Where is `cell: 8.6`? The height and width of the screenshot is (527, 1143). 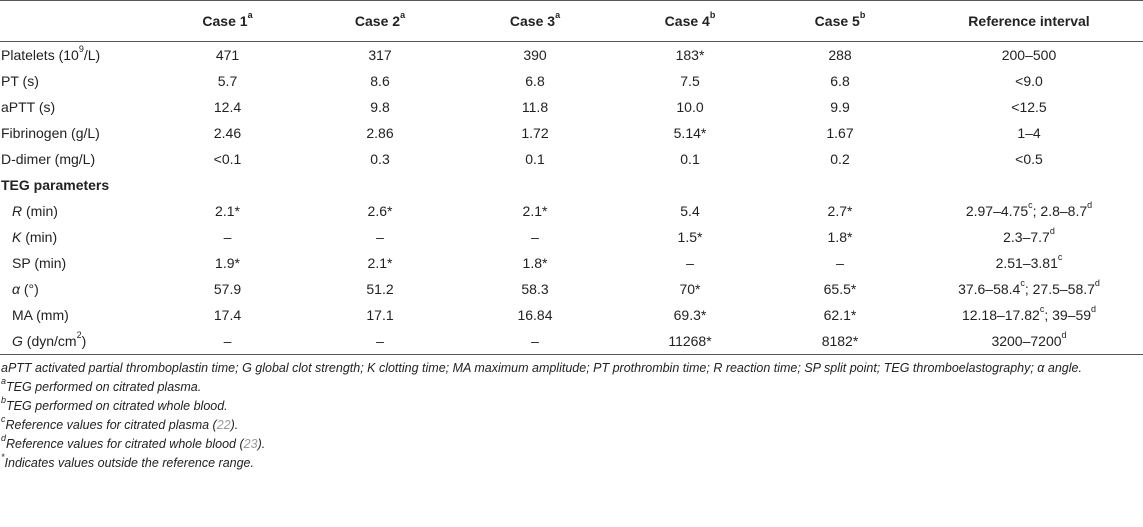 cell: 8.6 is located at coordinates (380, 81).